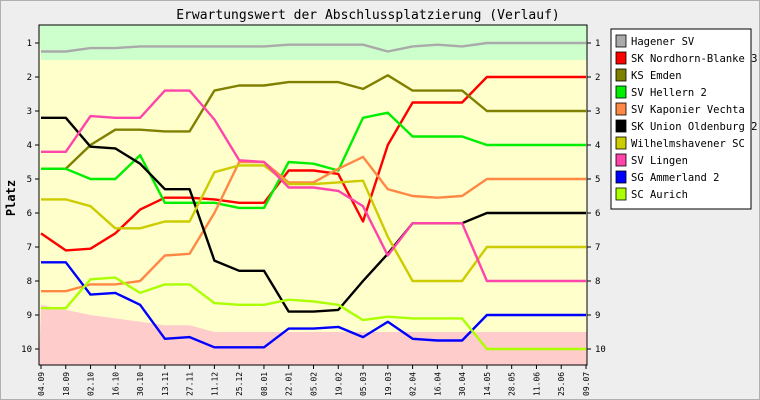 The height and width of the screenshot is (400, 760). What do you see at coordinates (239, 384) in the screenshot?
I see `x-tick-label: 25.12` at bounding box center [239, 384].